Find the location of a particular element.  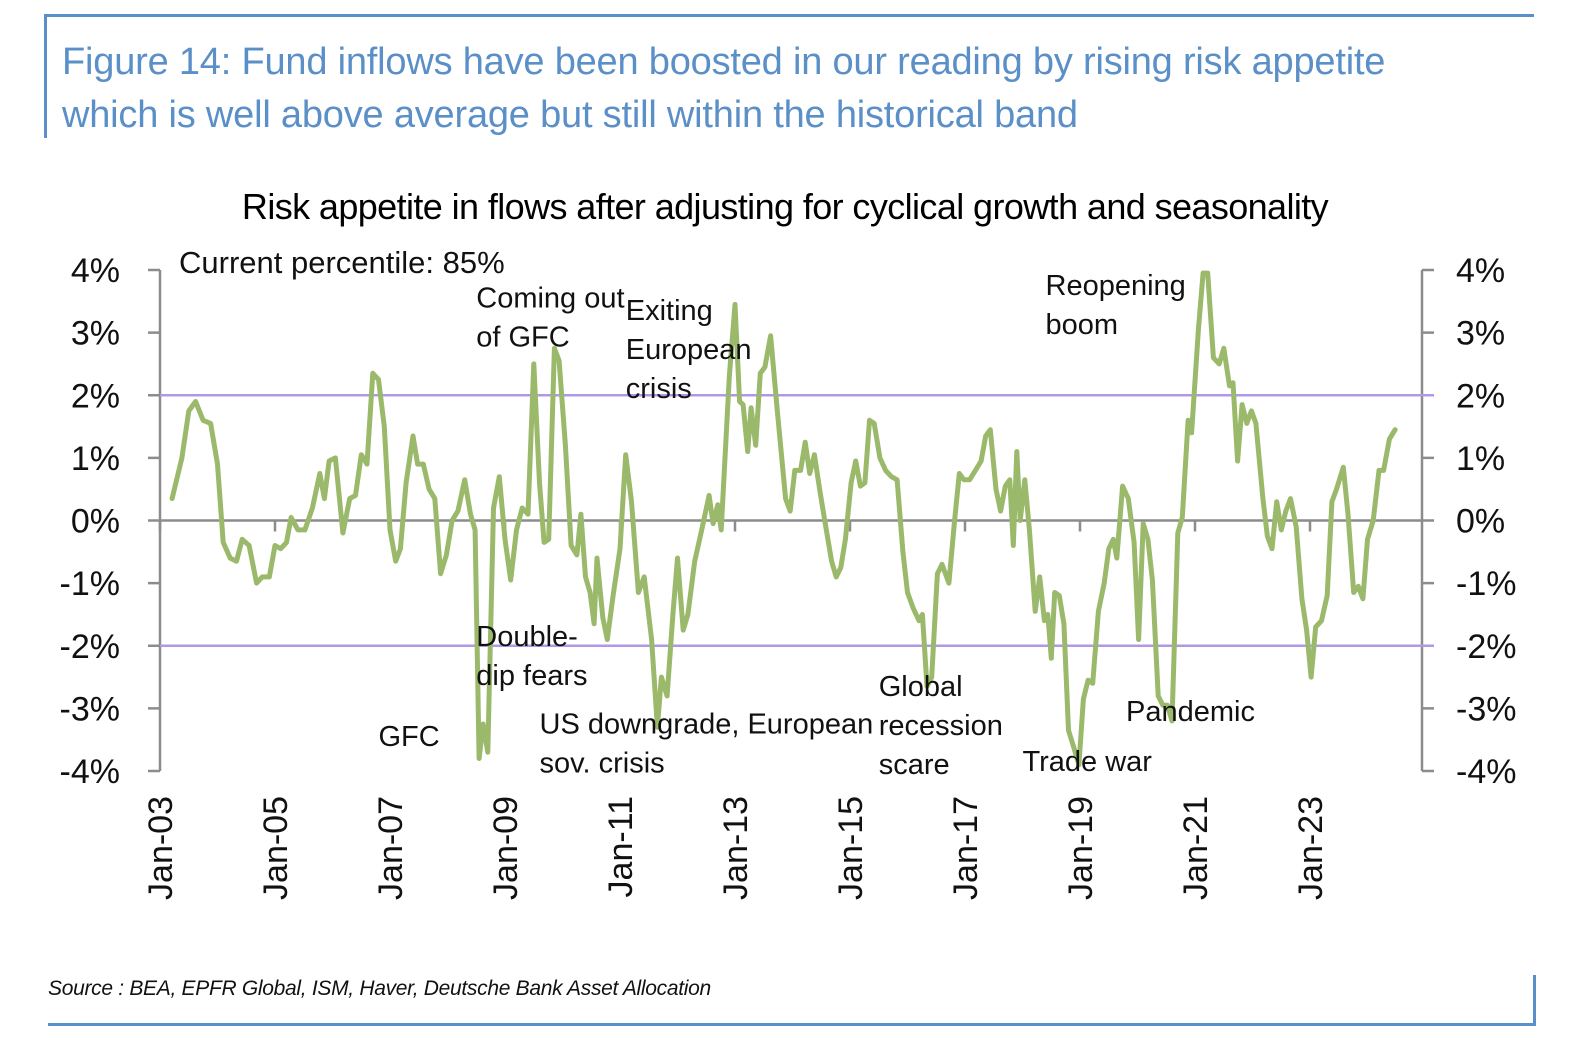

annotation: Trade war is located at coordinates (1088, 762).